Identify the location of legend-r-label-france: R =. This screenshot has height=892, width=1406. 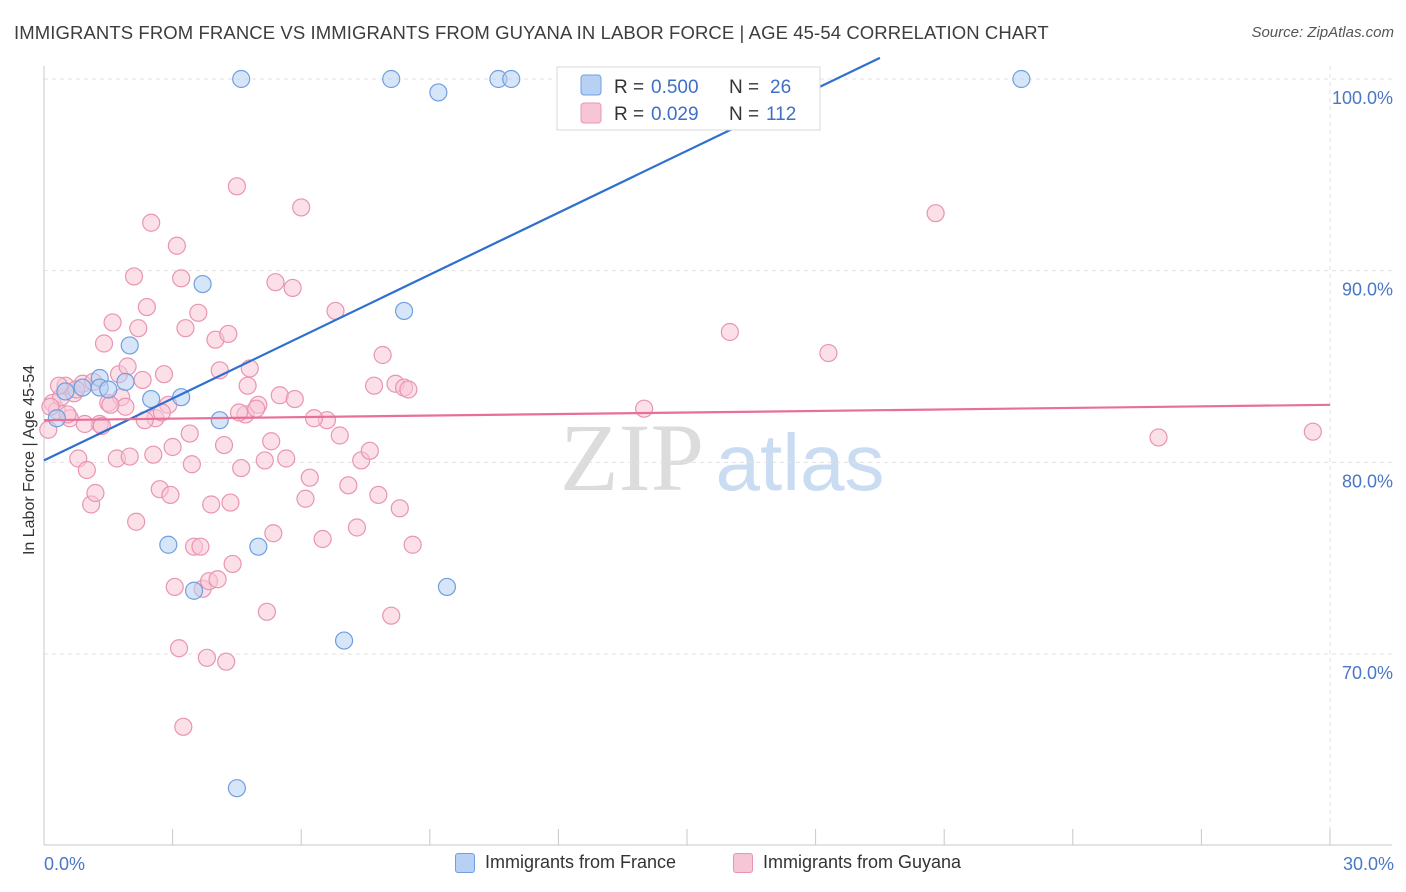
(629, 87).